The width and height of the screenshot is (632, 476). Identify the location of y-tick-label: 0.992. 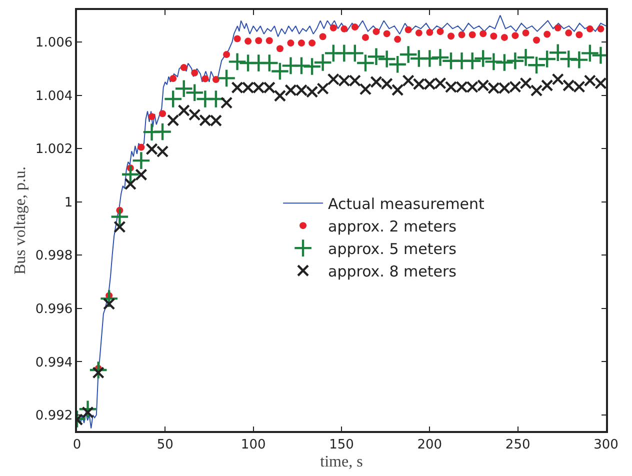
(54, 416).